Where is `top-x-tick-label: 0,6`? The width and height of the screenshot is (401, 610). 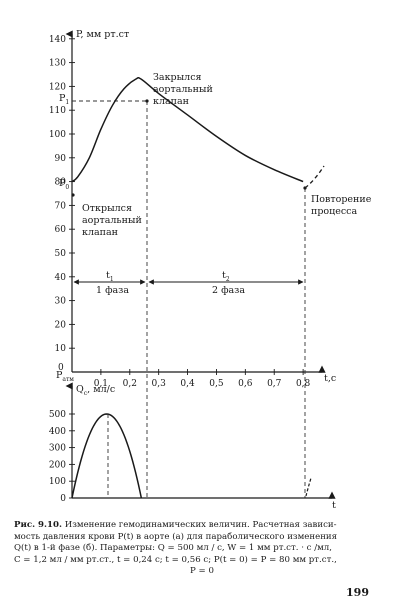 top-x-tick-label: 0,6 is located at coordinates (245, 384).